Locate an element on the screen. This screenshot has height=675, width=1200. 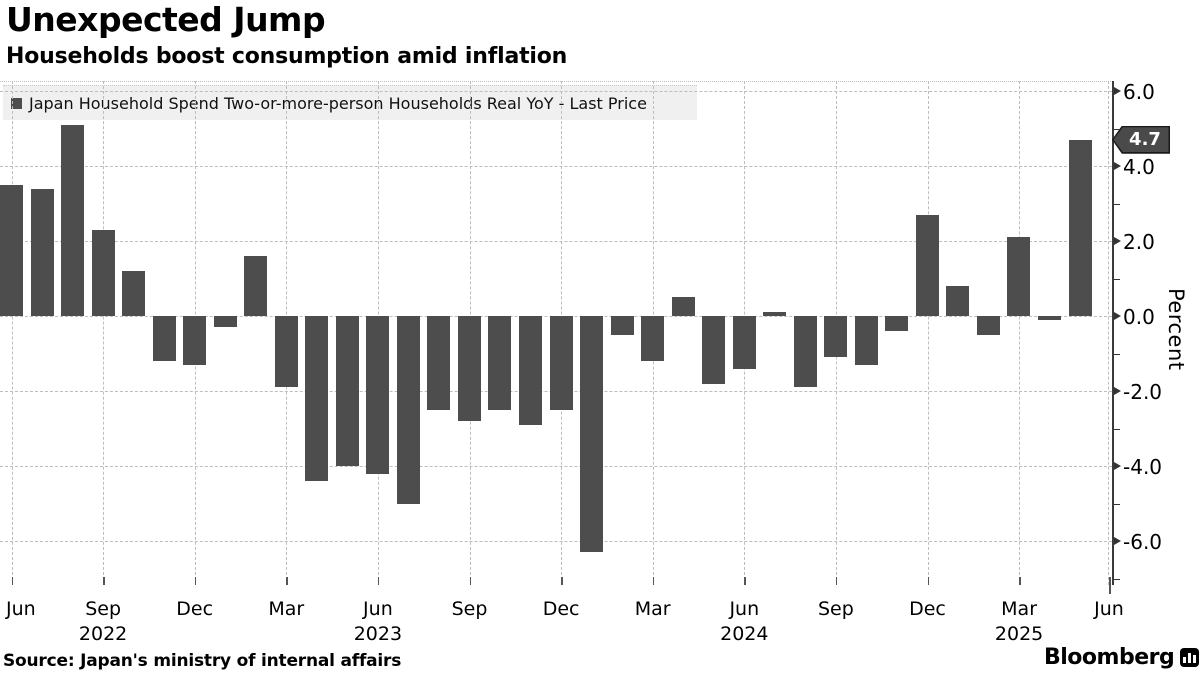
last-price-badge-body: 4.7 is located at coordinates (1141, 140).